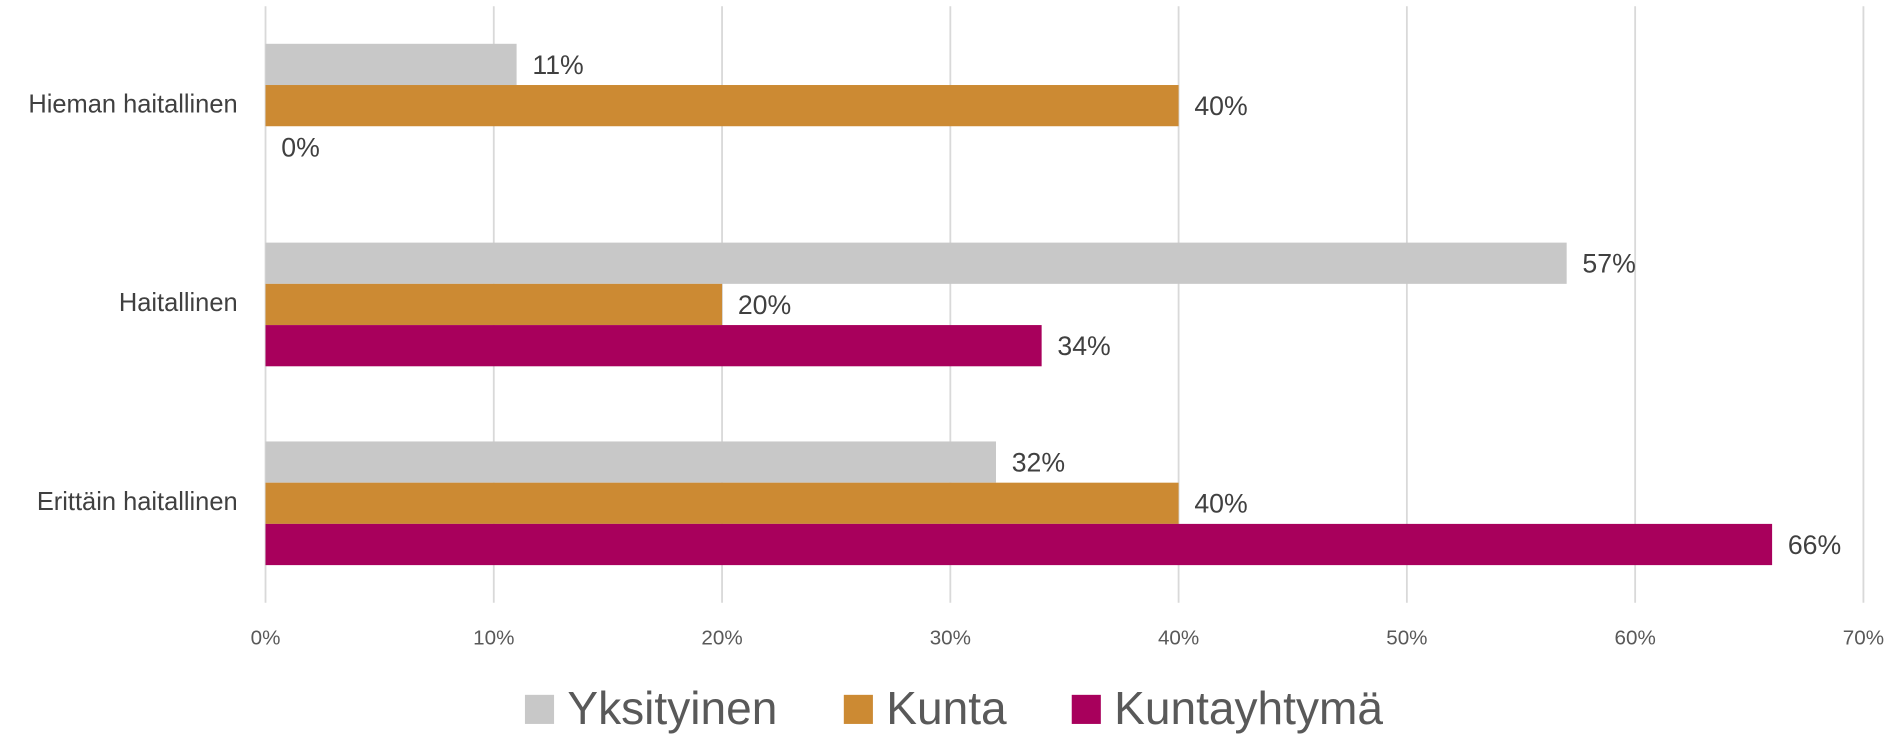 The width and height of the screenshot is (1901, 735). Describe the element at coordinates (1863, 638) in the screenshot. I see `x-tick-label: 70%` at that location.